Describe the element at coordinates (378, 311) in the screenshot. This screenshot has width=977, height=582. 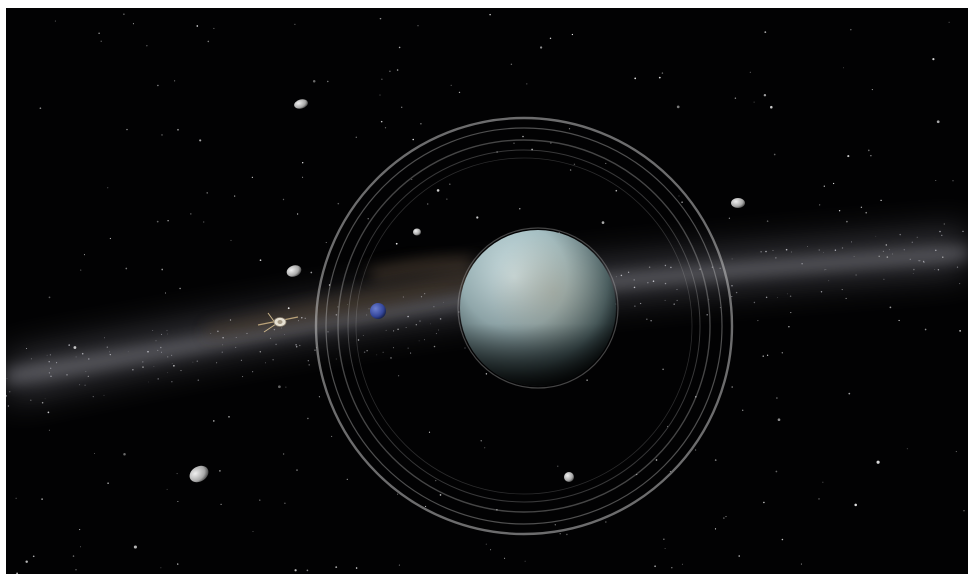
I see `blue-moon-icon` at that location.